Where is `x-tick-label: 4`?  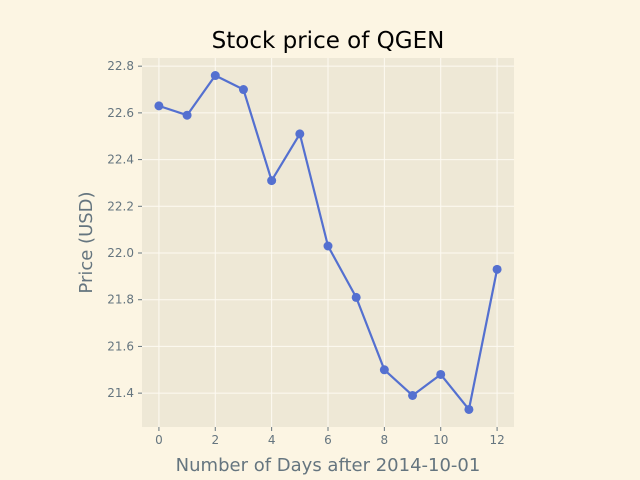
x-tick-label: 4 is located at coordinates (272, 440).